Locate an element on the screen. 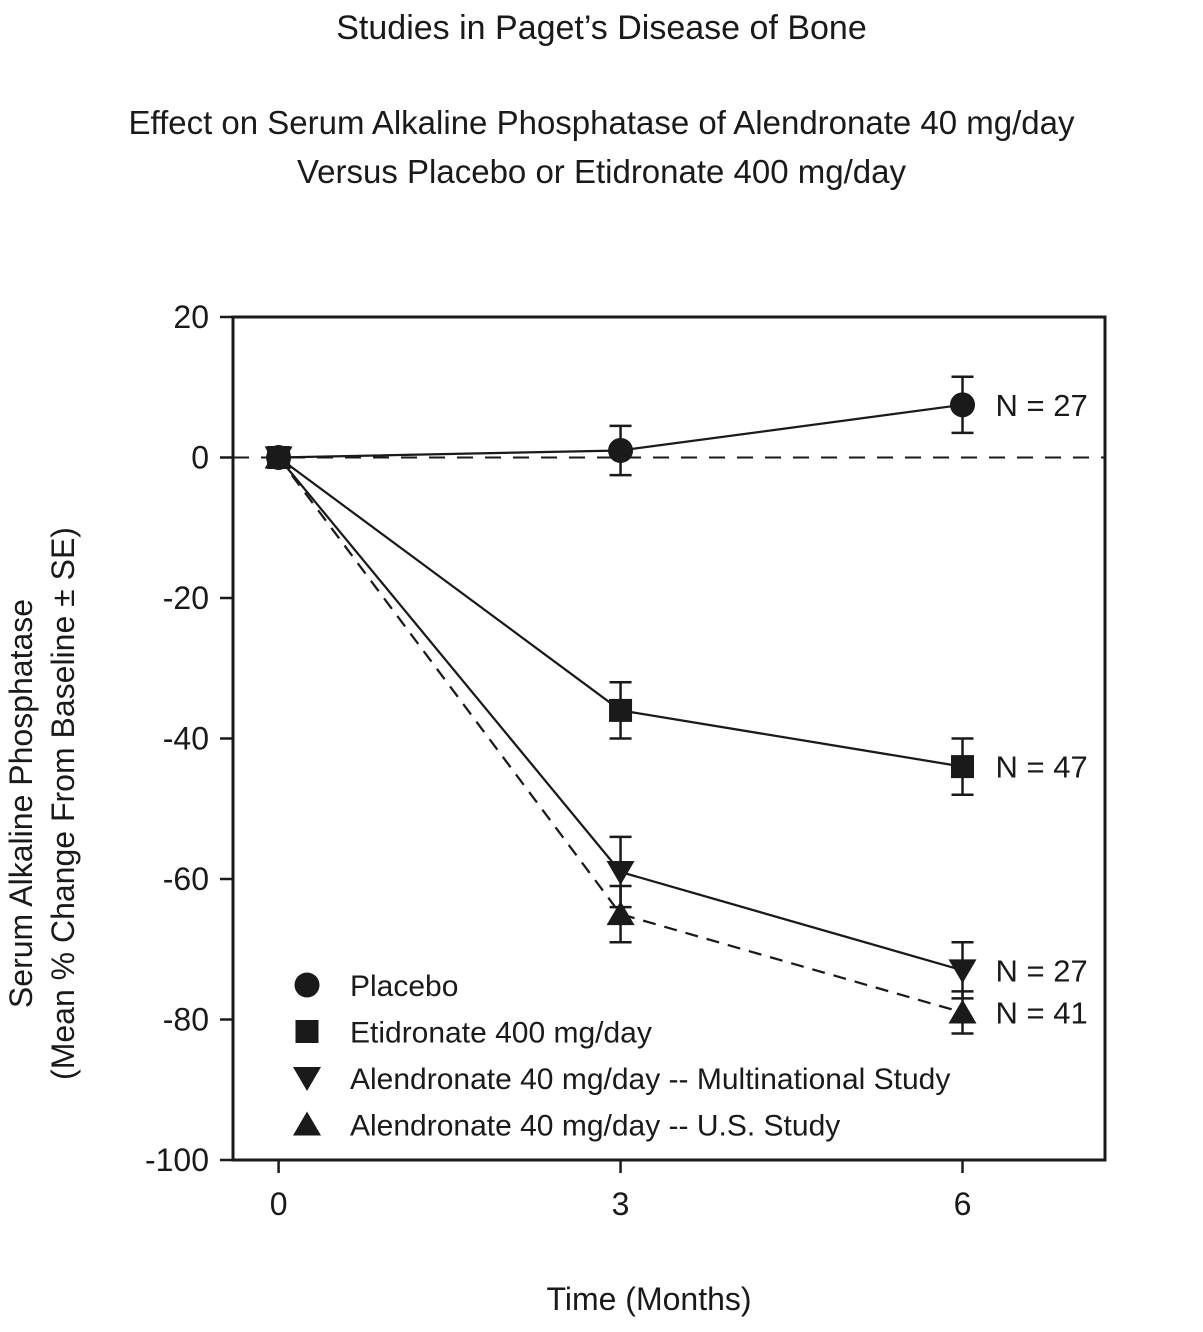 Image resolution: width=1203 pixels, height=1332 pixels. chart-title: Studies in Paget’s Disease of Bone is located at coordinates (601, 28).